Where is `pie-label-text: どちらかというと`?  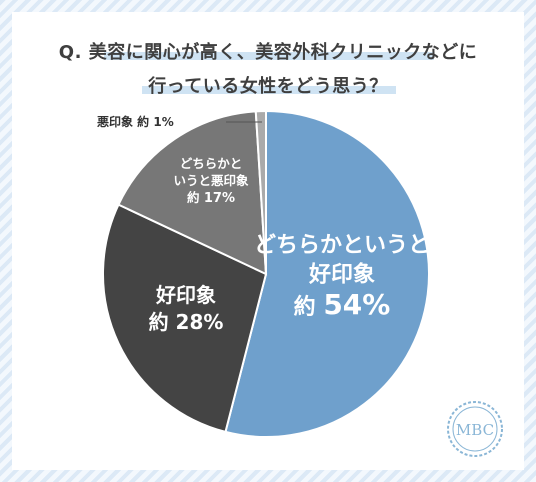 pie-label-text: どちらかというと is located at coordinates (342, 245).